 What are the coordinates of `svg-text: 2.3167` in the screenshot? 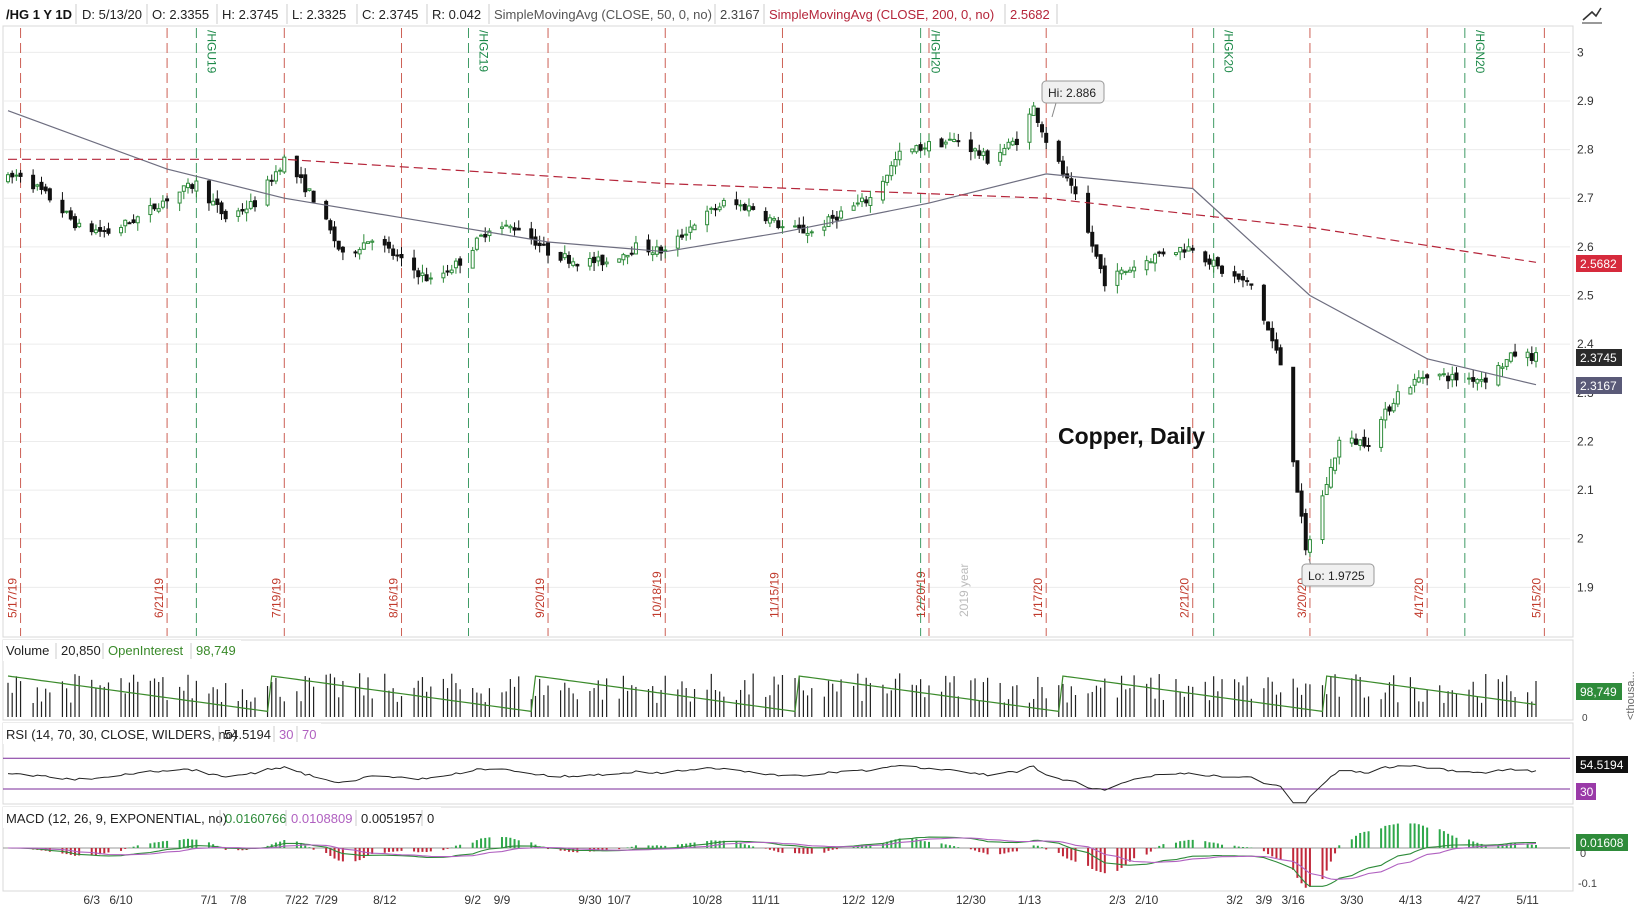 It's located at (1598, 386).